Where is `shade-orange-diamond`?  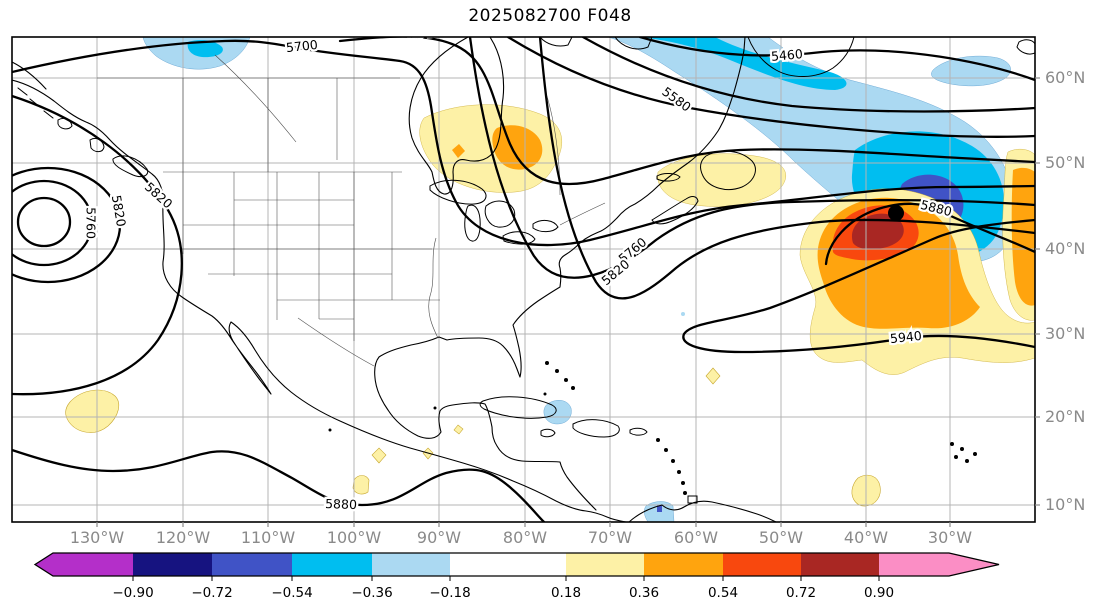 shade-orange-diamond is located at coordinates (458, 151).